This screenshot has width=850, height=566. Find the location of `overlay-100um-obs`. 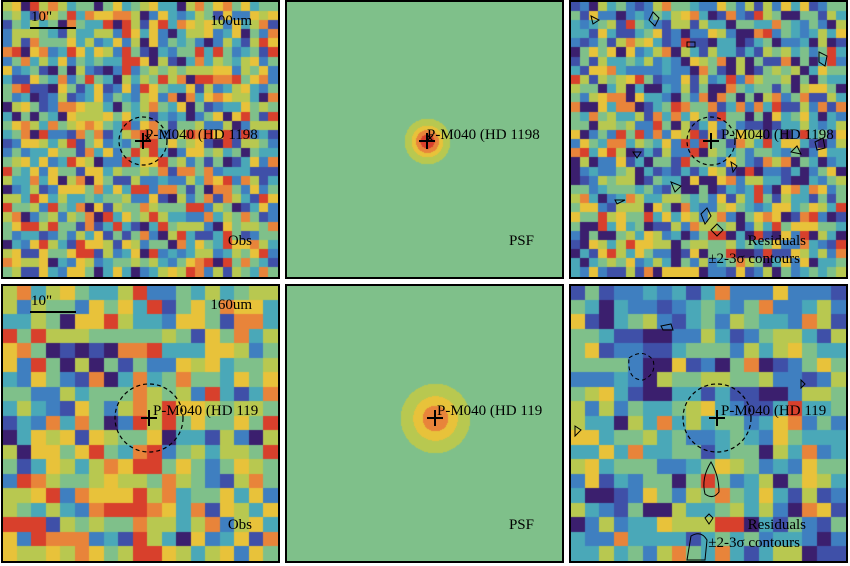

overlay-100um-obs is located at coordinates (143, 141).